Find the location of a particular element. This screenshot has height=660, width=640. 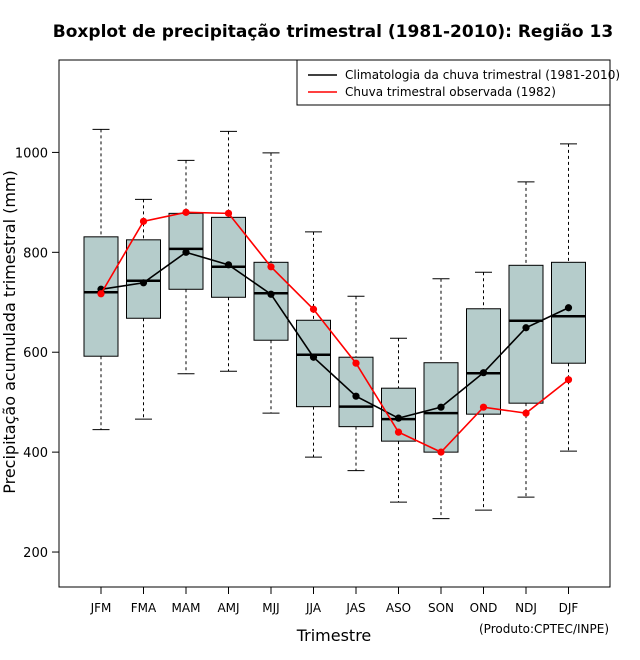

point-observed-son is located at coordinates (441, 452).